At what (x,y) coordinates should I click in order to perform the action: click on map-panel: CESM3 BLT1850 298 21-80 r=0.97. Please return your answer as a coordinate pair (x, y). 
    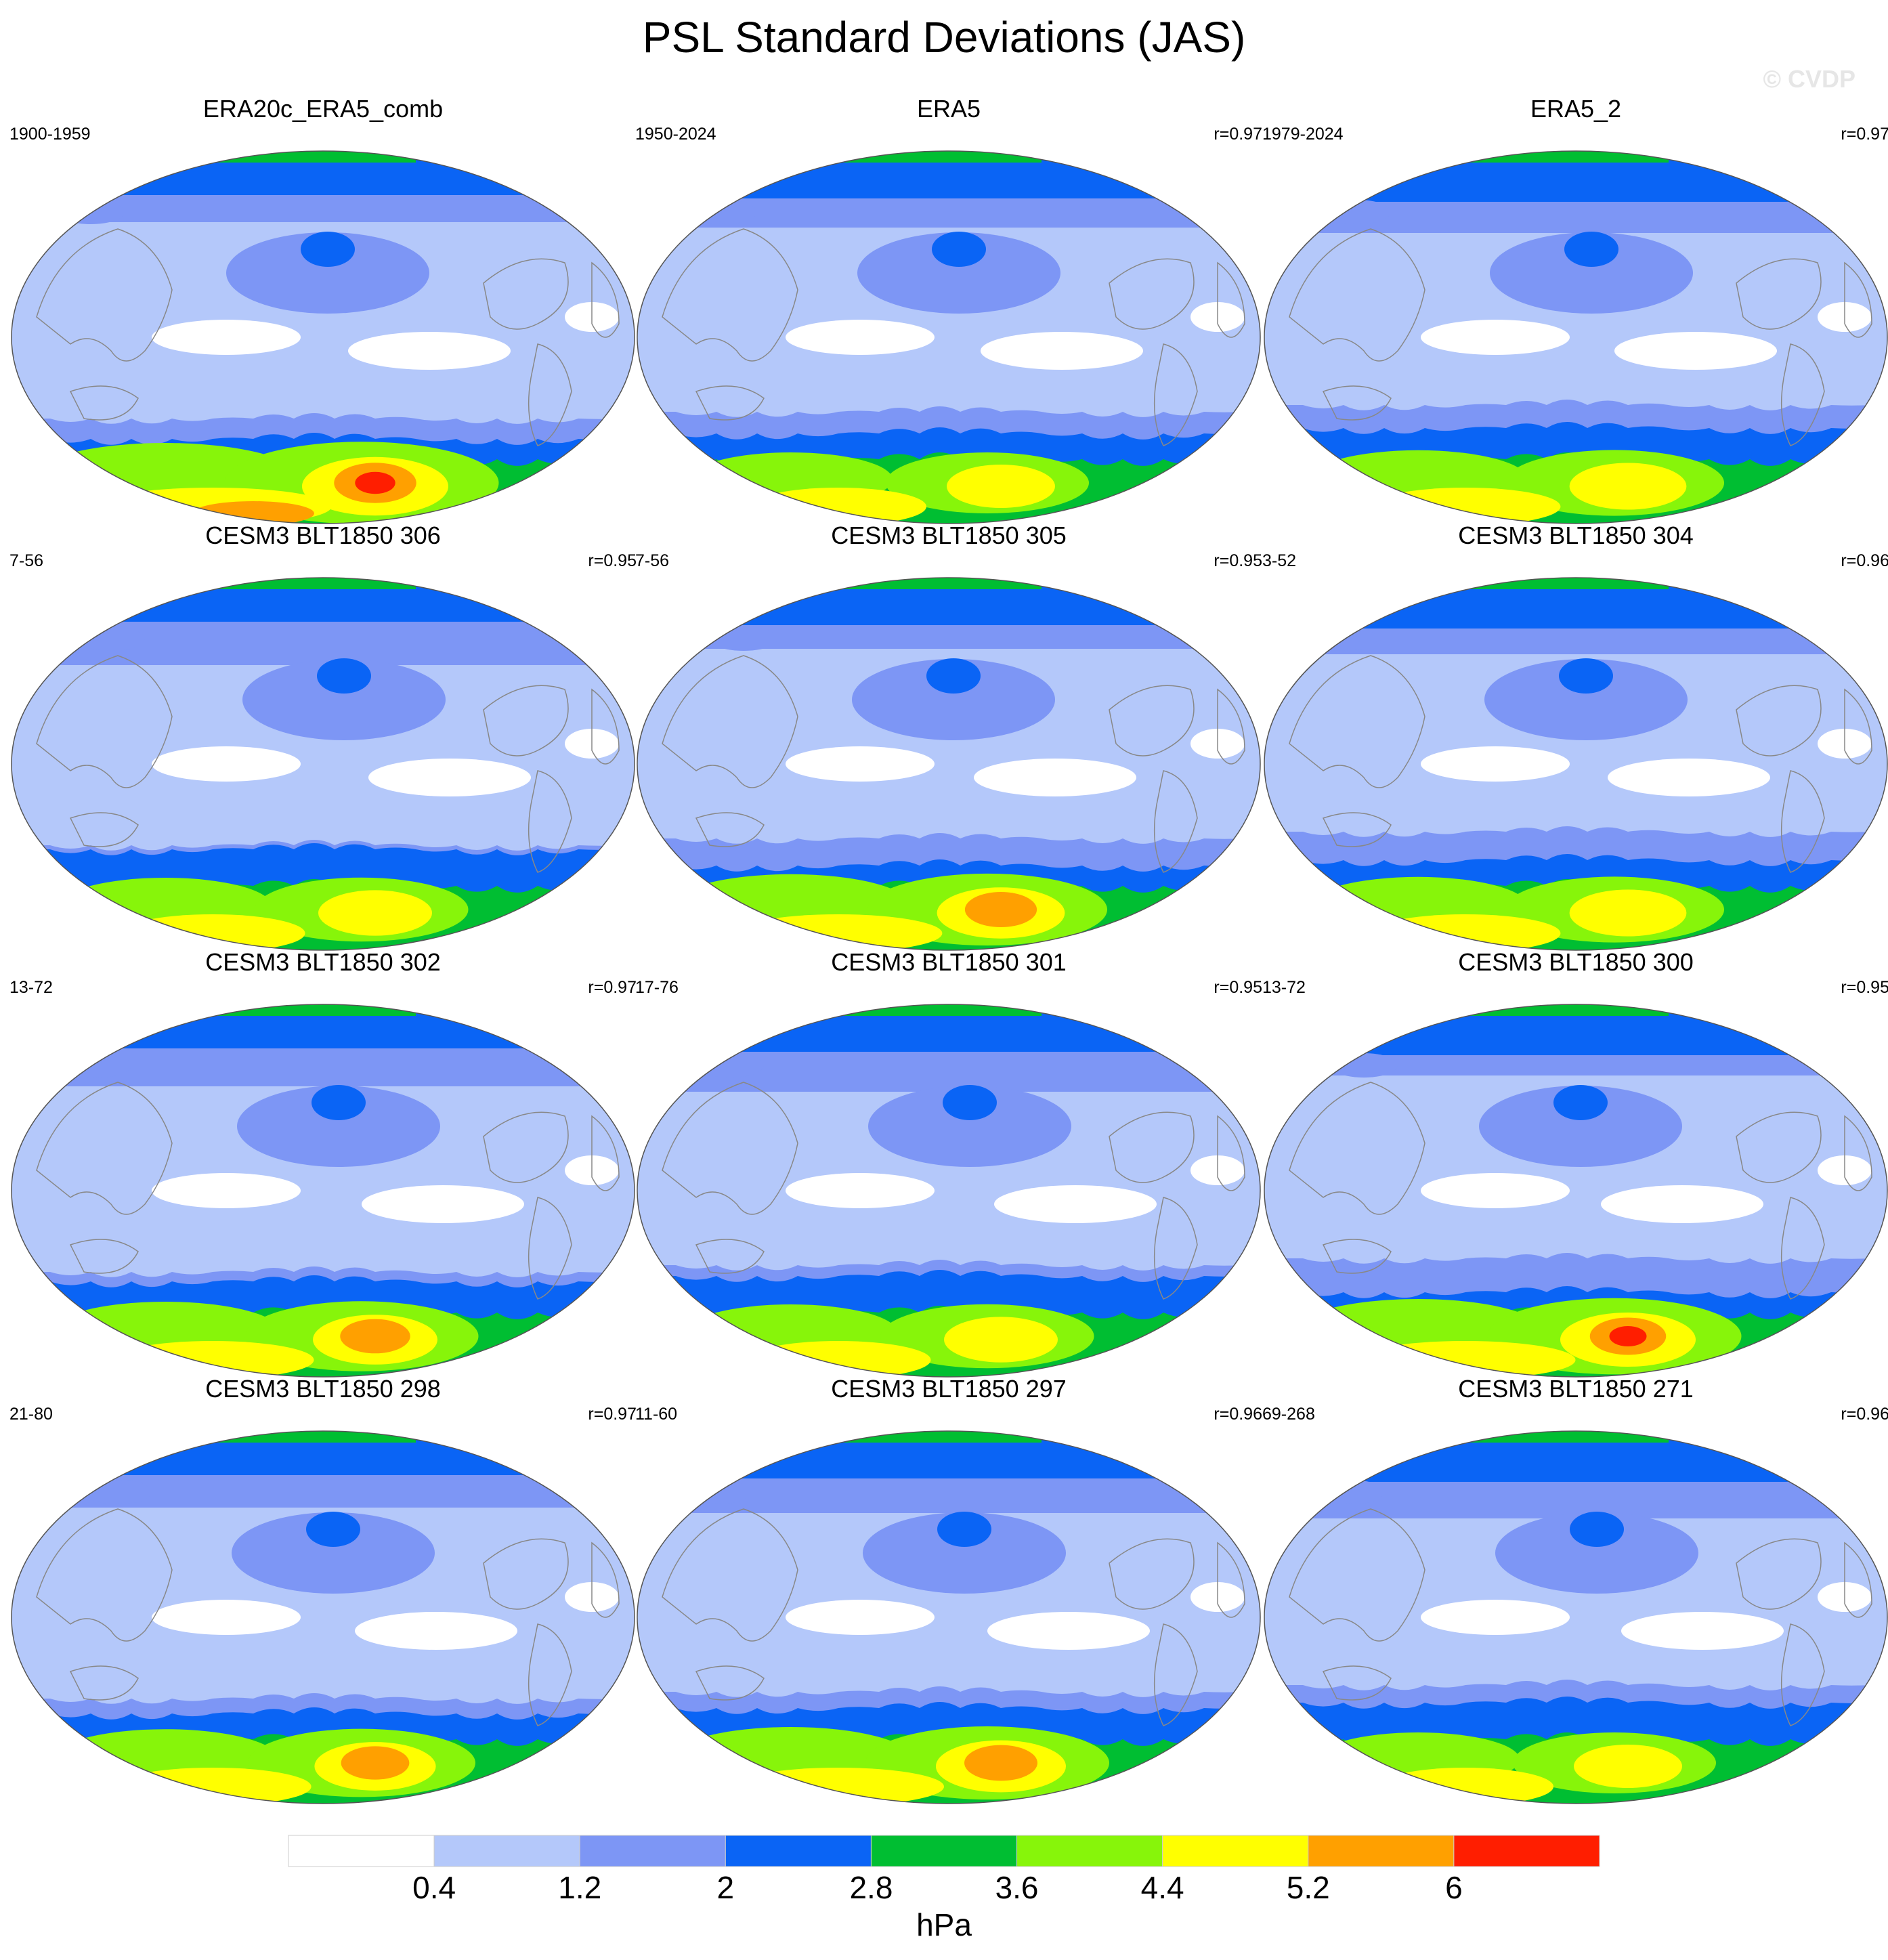
    Looking at the image, I should click on (323, 1591).